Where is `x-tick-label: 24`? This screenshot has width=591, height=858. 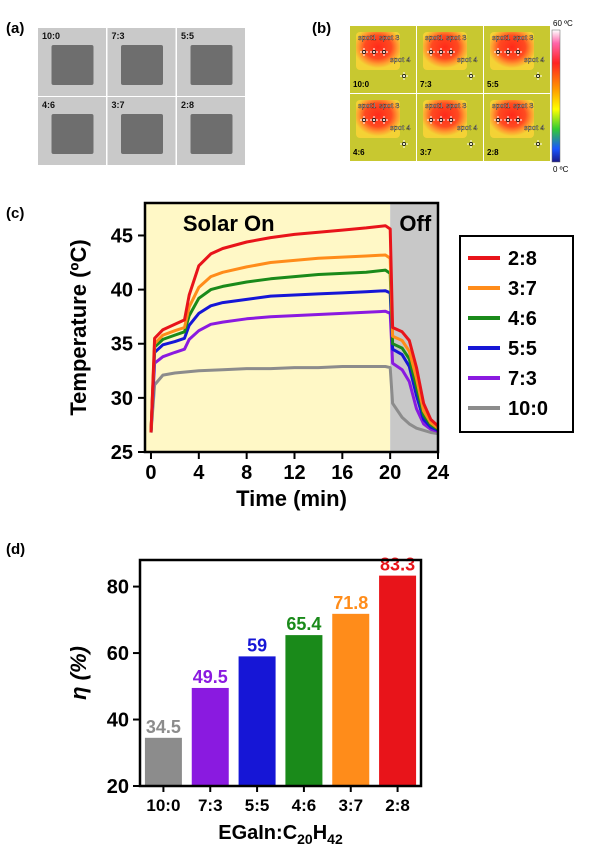
x-tick-label: 24 is located at coordinates (438, 473).